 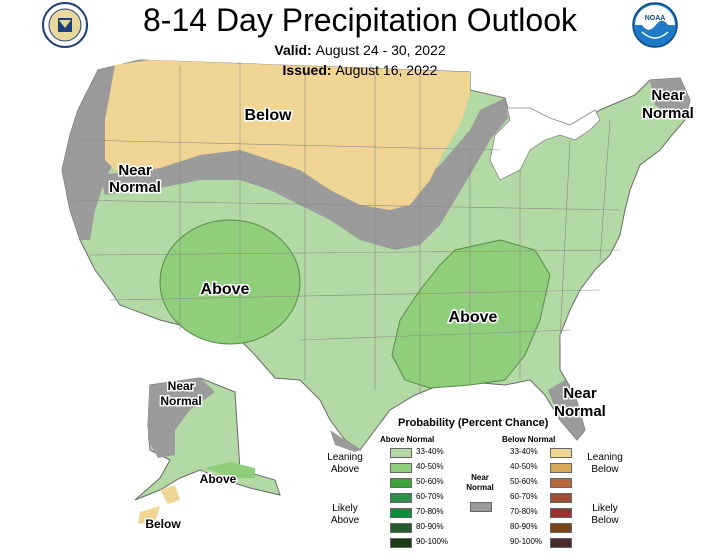 What do you see at coordinates (345, 441) in the screenshot?
I see `near-normal-tx-coast` at bounding box center [345, 441].